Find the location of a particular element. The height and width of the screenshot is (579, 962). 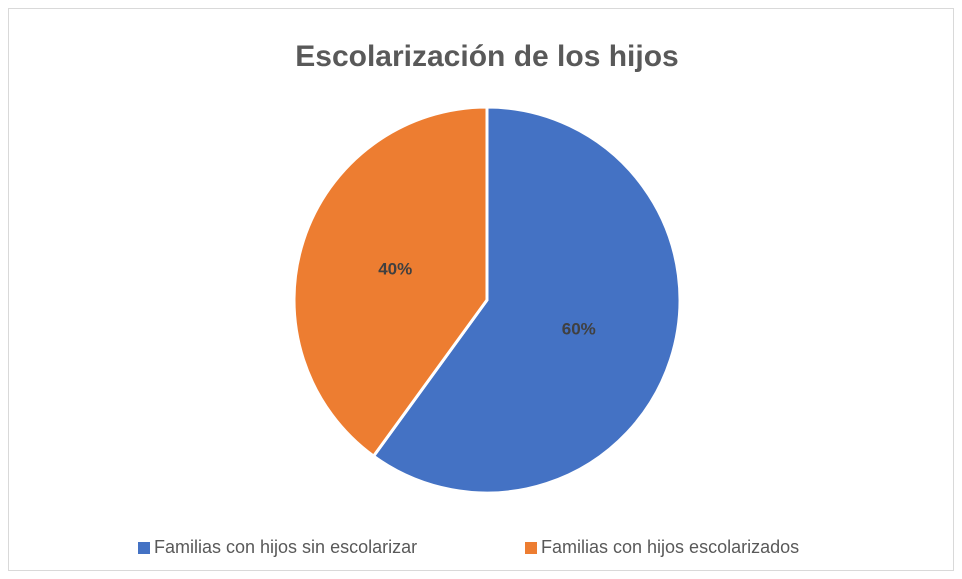

data-label: 40% is located at coordinates (395, 269).